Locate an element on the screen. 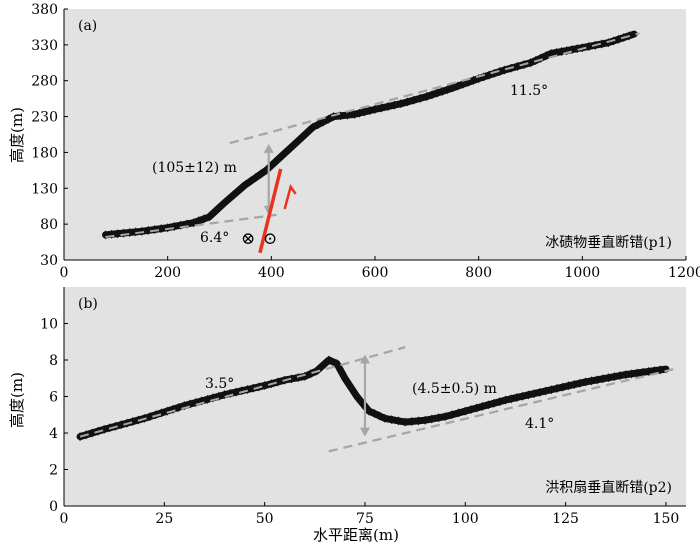  panel-a-upper-slope-label: 11.5° is located at coordinates (529, 91).